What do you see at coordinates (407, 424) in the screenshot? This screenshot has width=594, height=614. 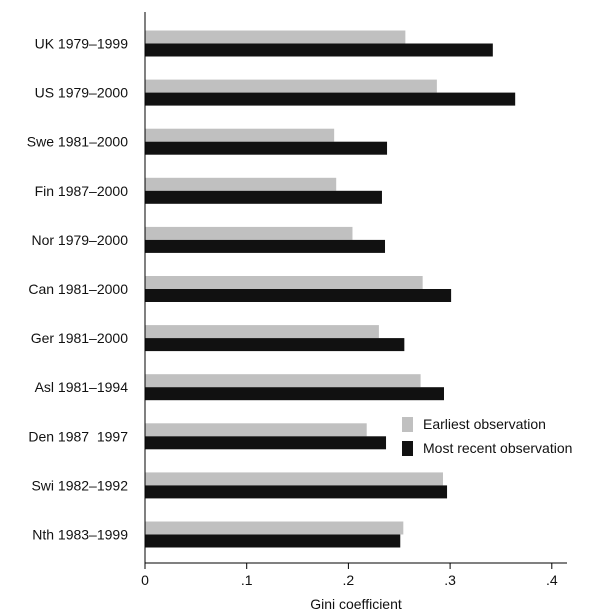 I see `legend-swatch-earliest` at bounding box center [407, 424].